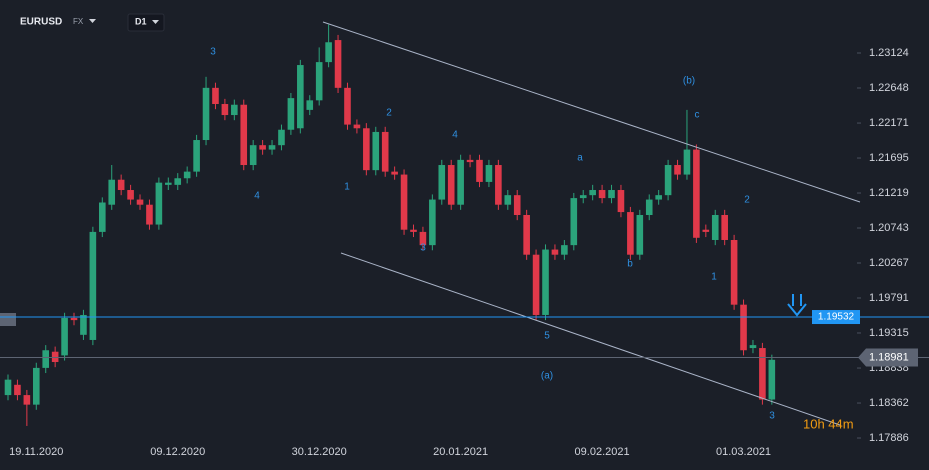 Image resolution: width=929 pixels, height=470 pixels. Describe the element at coordinates (747, 200) in the screenshot. I see `wave-label: 2` at that location.